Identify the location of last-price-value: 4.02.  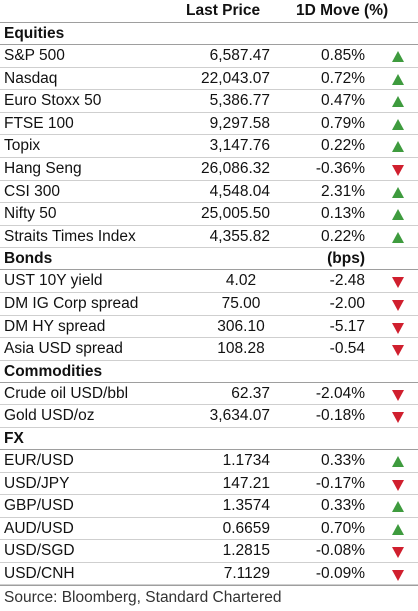
(241, 281).